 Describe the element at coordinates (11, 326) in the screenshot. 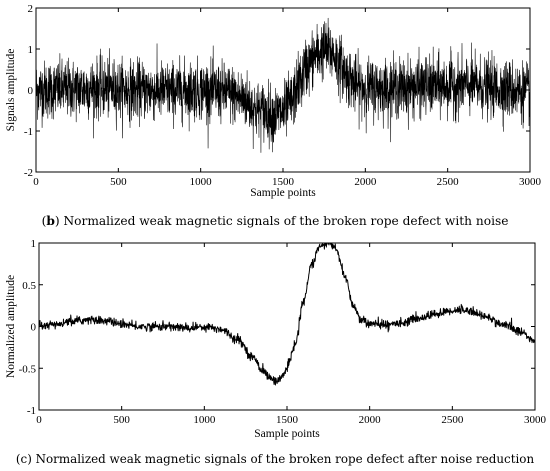

I see `y-axis-label-c: Normalized amplitude` at that location.